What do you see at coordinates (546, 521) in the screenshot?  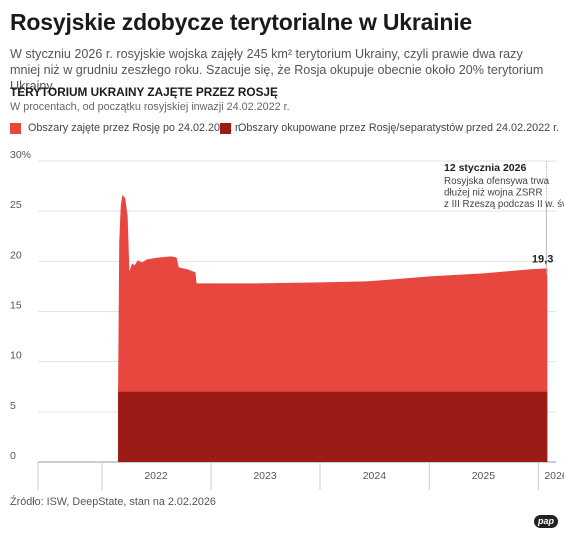 I see `pap-logo: pap` at bounding box center [546, 521].